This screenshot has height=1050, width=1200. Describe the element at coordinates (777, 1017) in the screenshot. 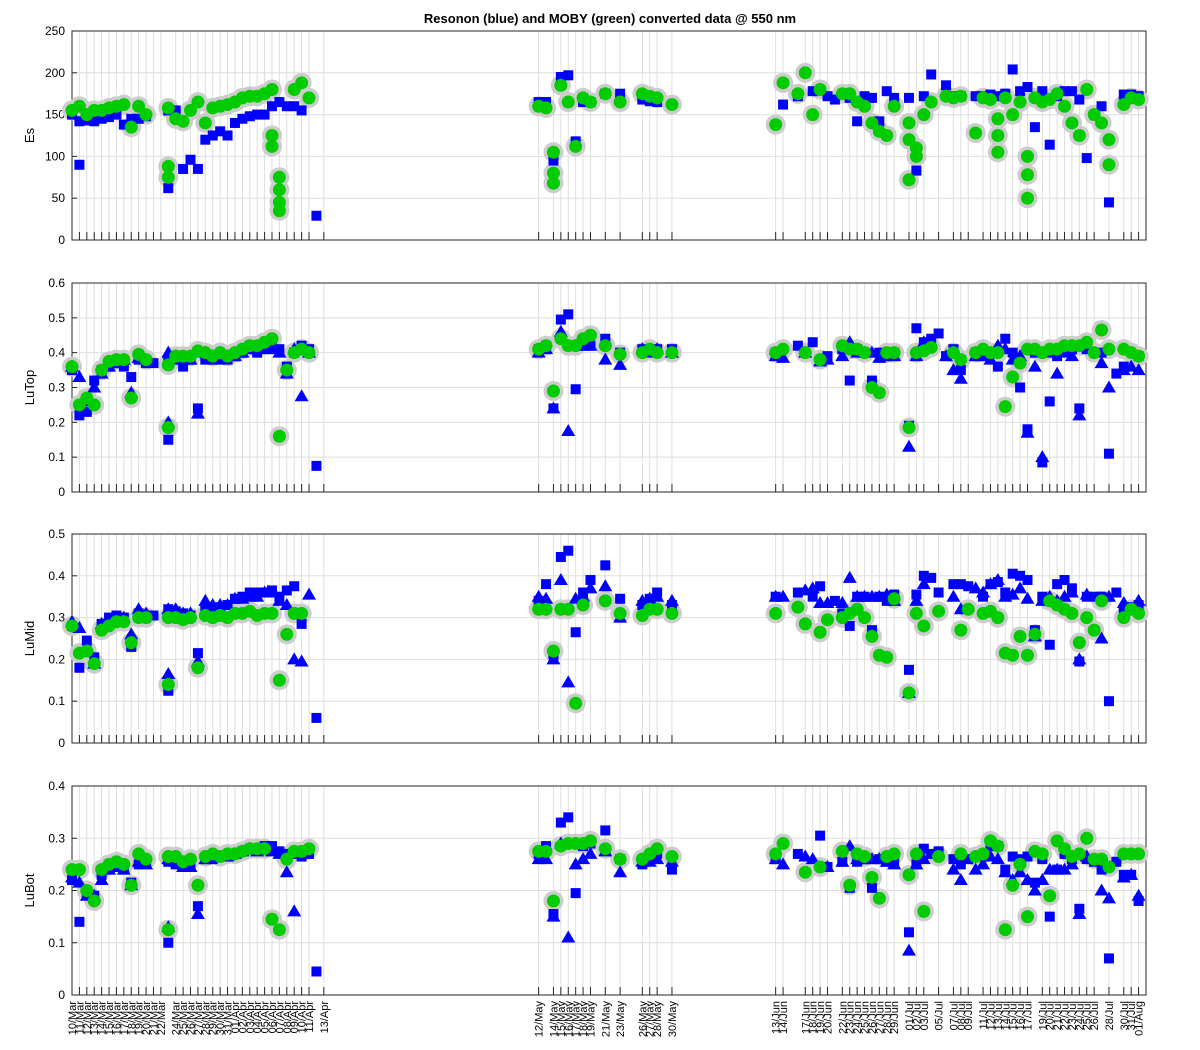

I see `x-tick-label: 13/Jun` at that location.